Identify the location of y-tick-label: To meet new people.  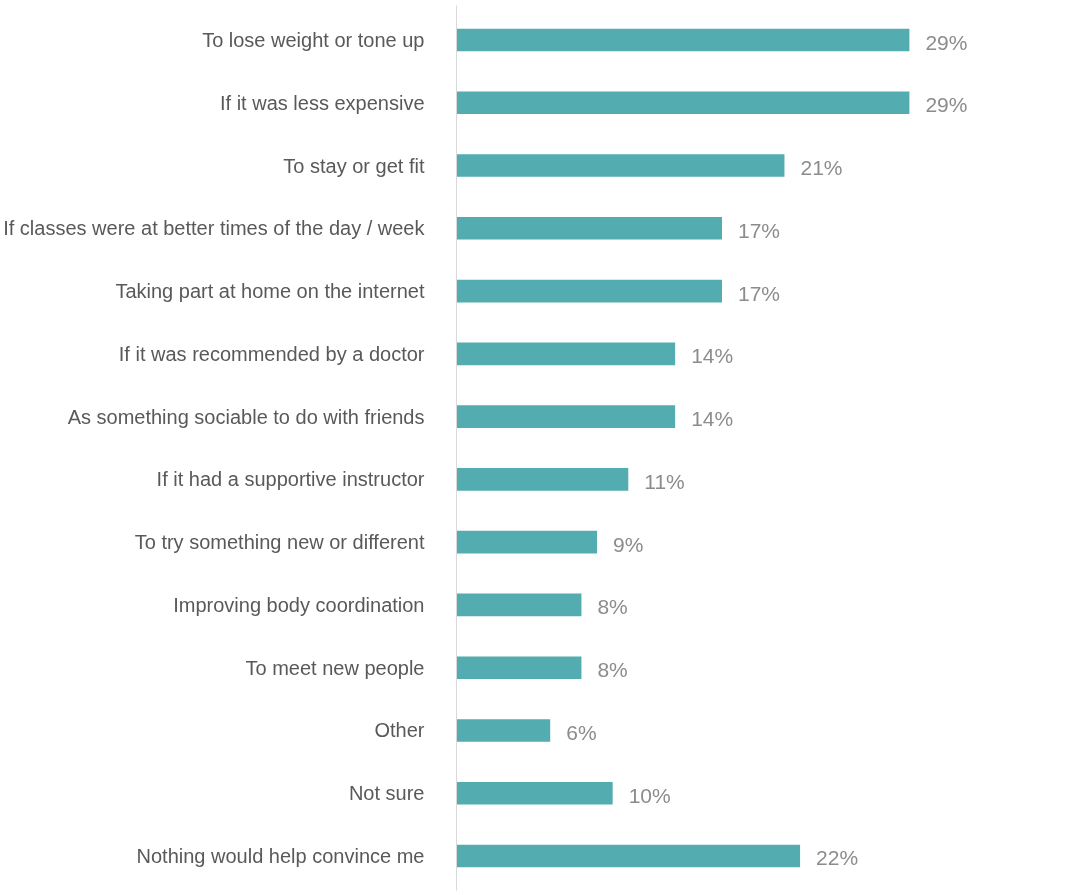
(335, 667).